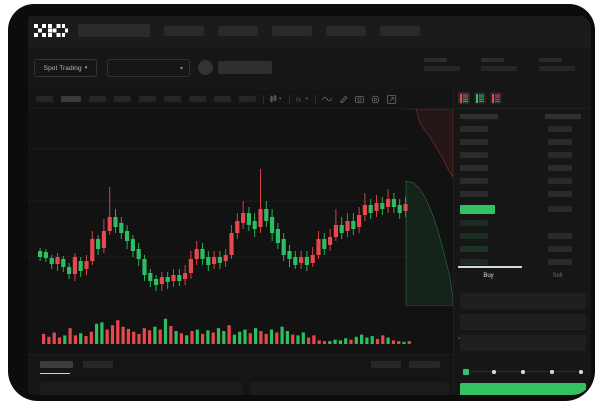 This screenshot has width=603, height=405. What do you see at coordinates (141, 388) in the screenshot?
I see `orders-content-left` at bounding box center [141, 388].